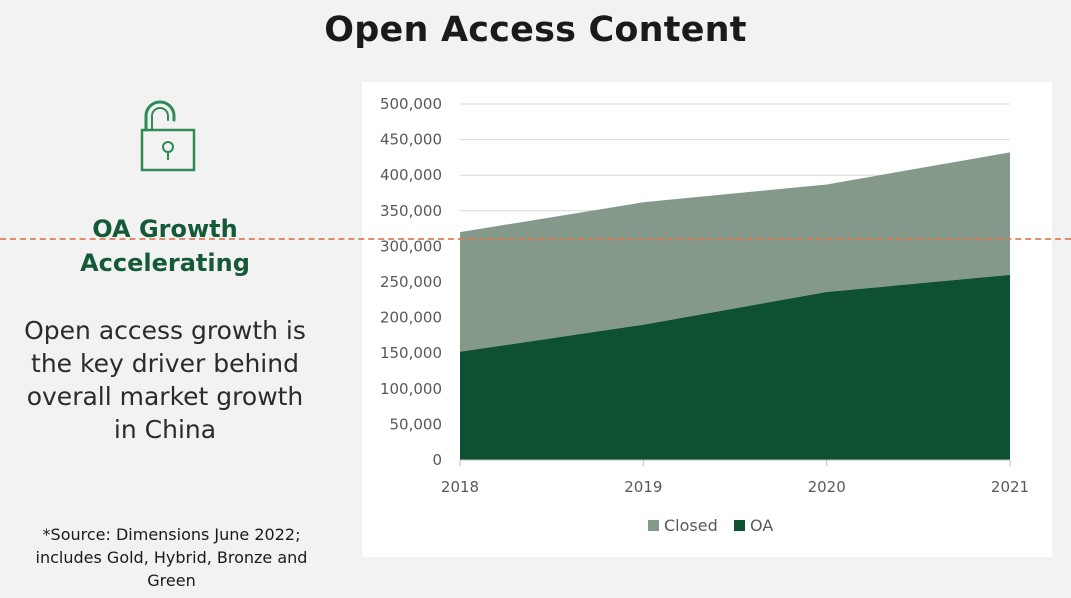 Image resolution: width=1071 pixels, height=598 pixels. Describe the element at coordinates (460, 487) in the screenshot. I see `x-tick-label: 2018` at that location.